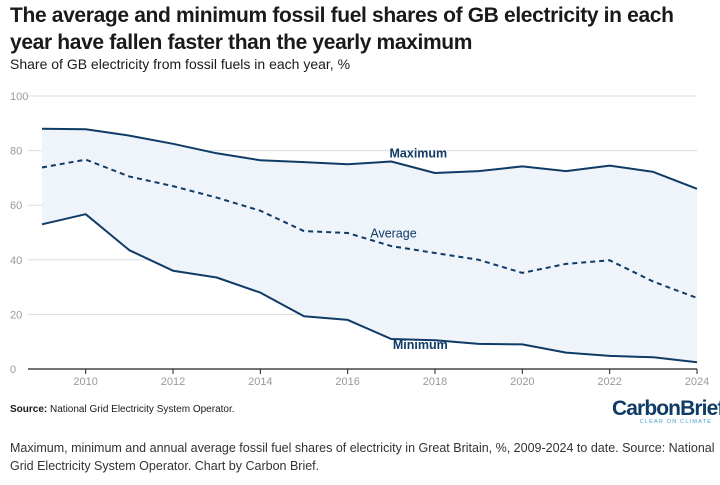 Image resolution: width=720 pixels, height=485 pixels. I want to click on source-label: Source:, so click(29, 409).